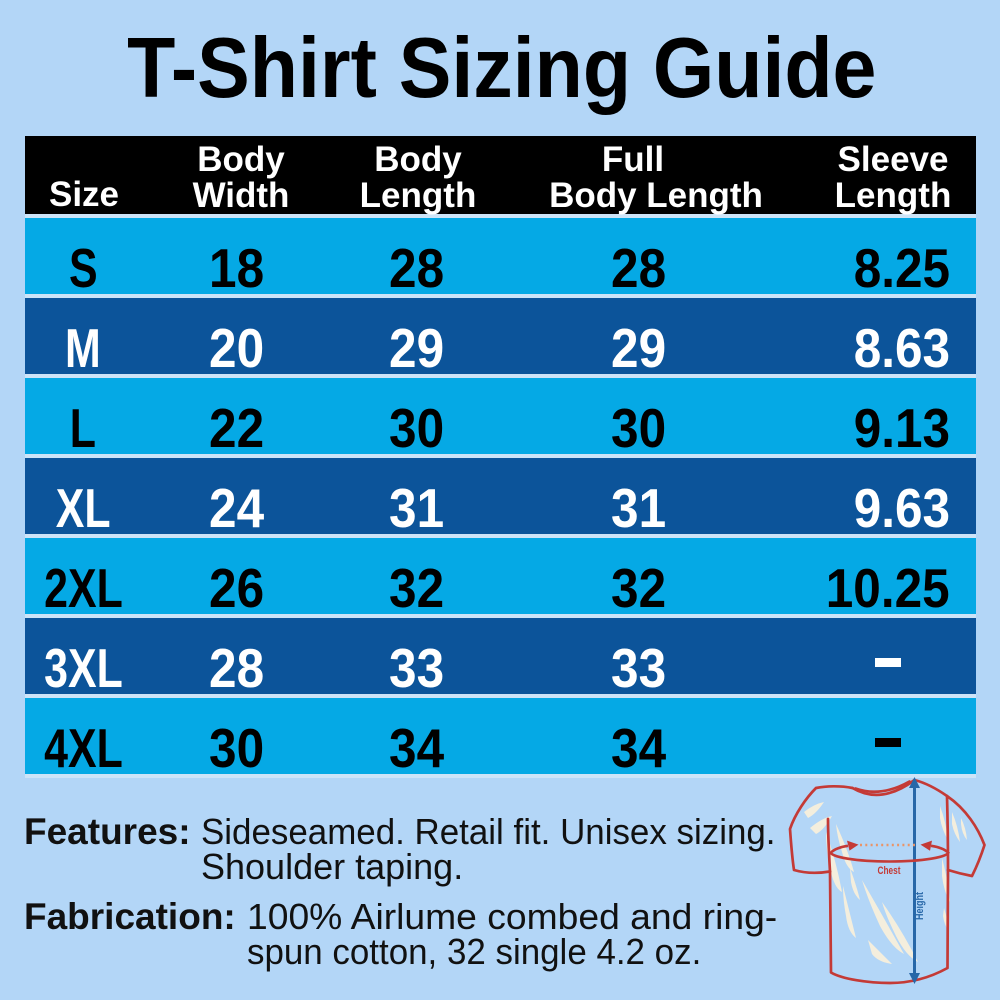  I want to click on svg-text: Chest, so click(889, 871).